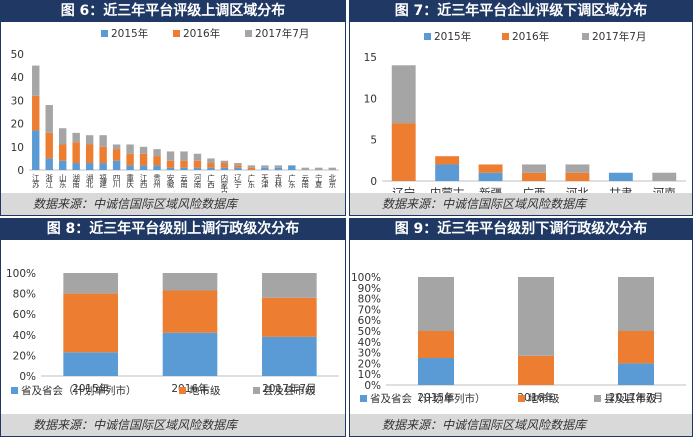 The image size is (693, 437). Describe the element at coordinates (173, 229) in the screenshot. I see `chart-title: 图 8：近三年平台级别上调行政级次分布` at that location.